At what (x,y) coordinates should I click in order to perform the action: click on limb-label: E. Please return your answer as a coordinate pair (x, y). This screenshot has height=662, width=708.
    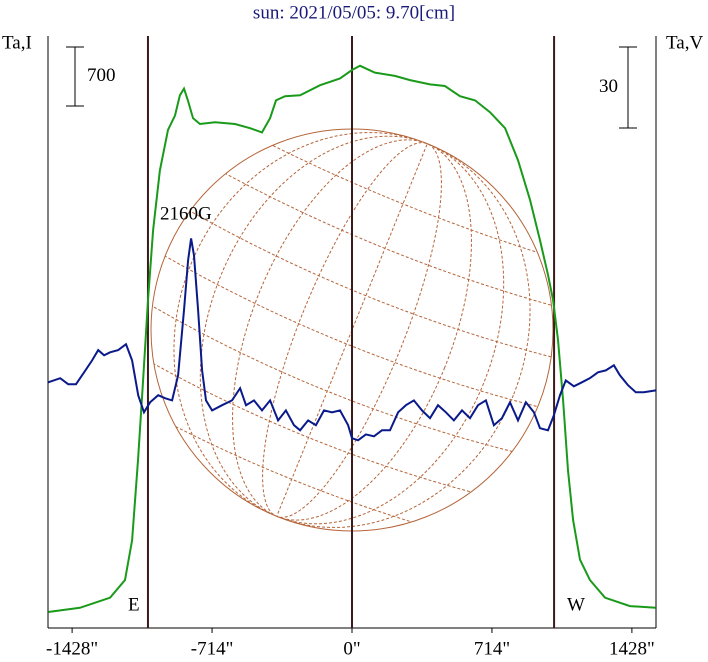
    Looking at the image, I should click on (134, 604).